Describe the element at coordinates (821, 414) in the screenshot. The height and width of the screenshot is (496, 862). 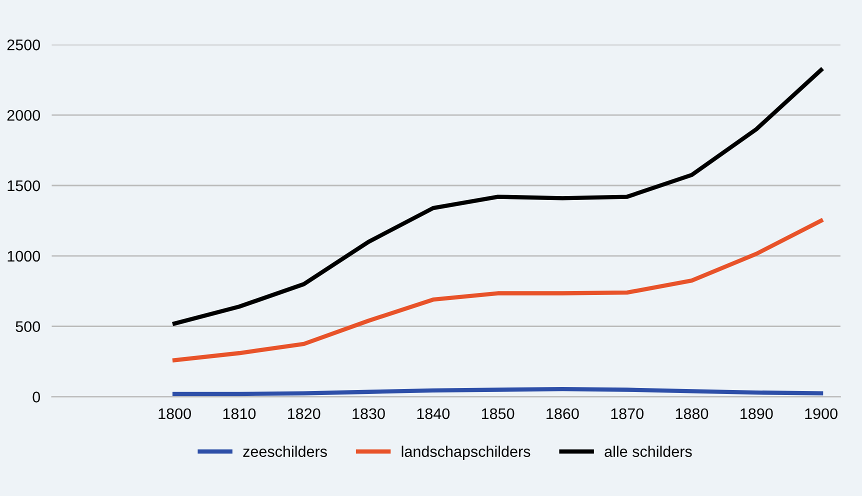
I see `x-tick-label: 1900` at that location.